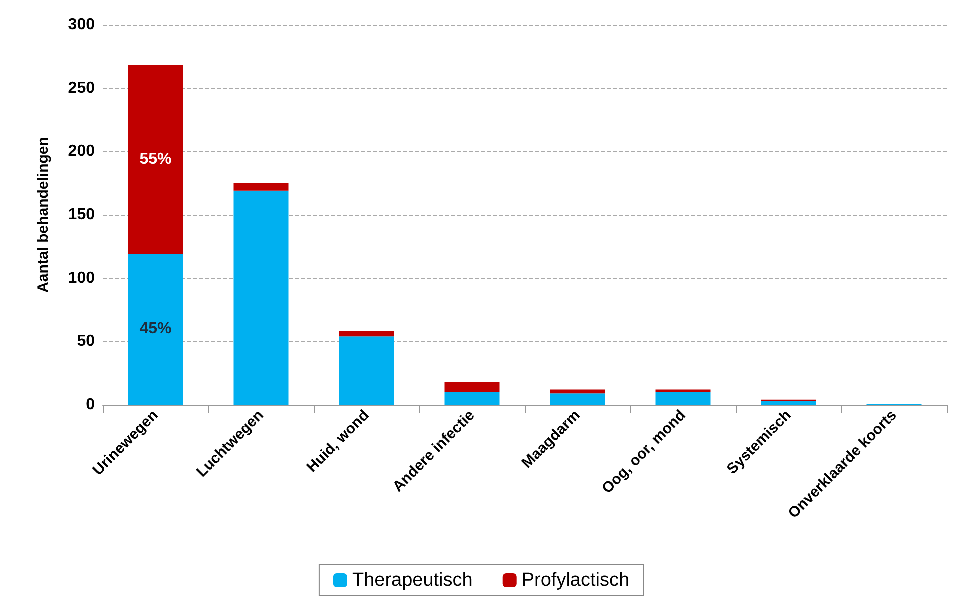 The width and height of the screenshot is (963, 604). What do you see at coordinates (576, 580) in the screenshot?
I see `legend-label: Profylactisch` at bounding box center [576, 580].